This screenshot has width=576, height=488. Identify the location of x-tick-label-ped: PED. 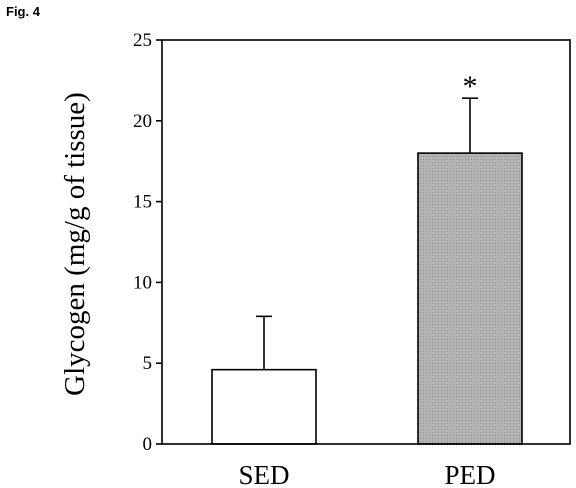
(469, 474).